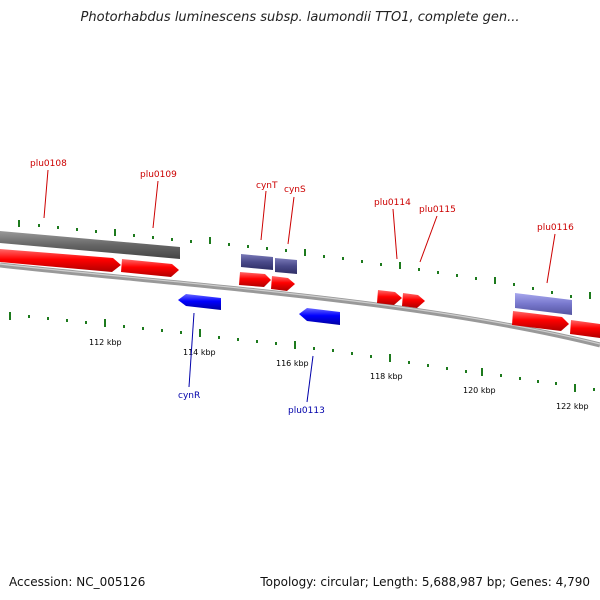  What do you see at coordinates (295, 190) in the screenshot?
I see `label-cynS: cynS` at bounding box center [295, 190].